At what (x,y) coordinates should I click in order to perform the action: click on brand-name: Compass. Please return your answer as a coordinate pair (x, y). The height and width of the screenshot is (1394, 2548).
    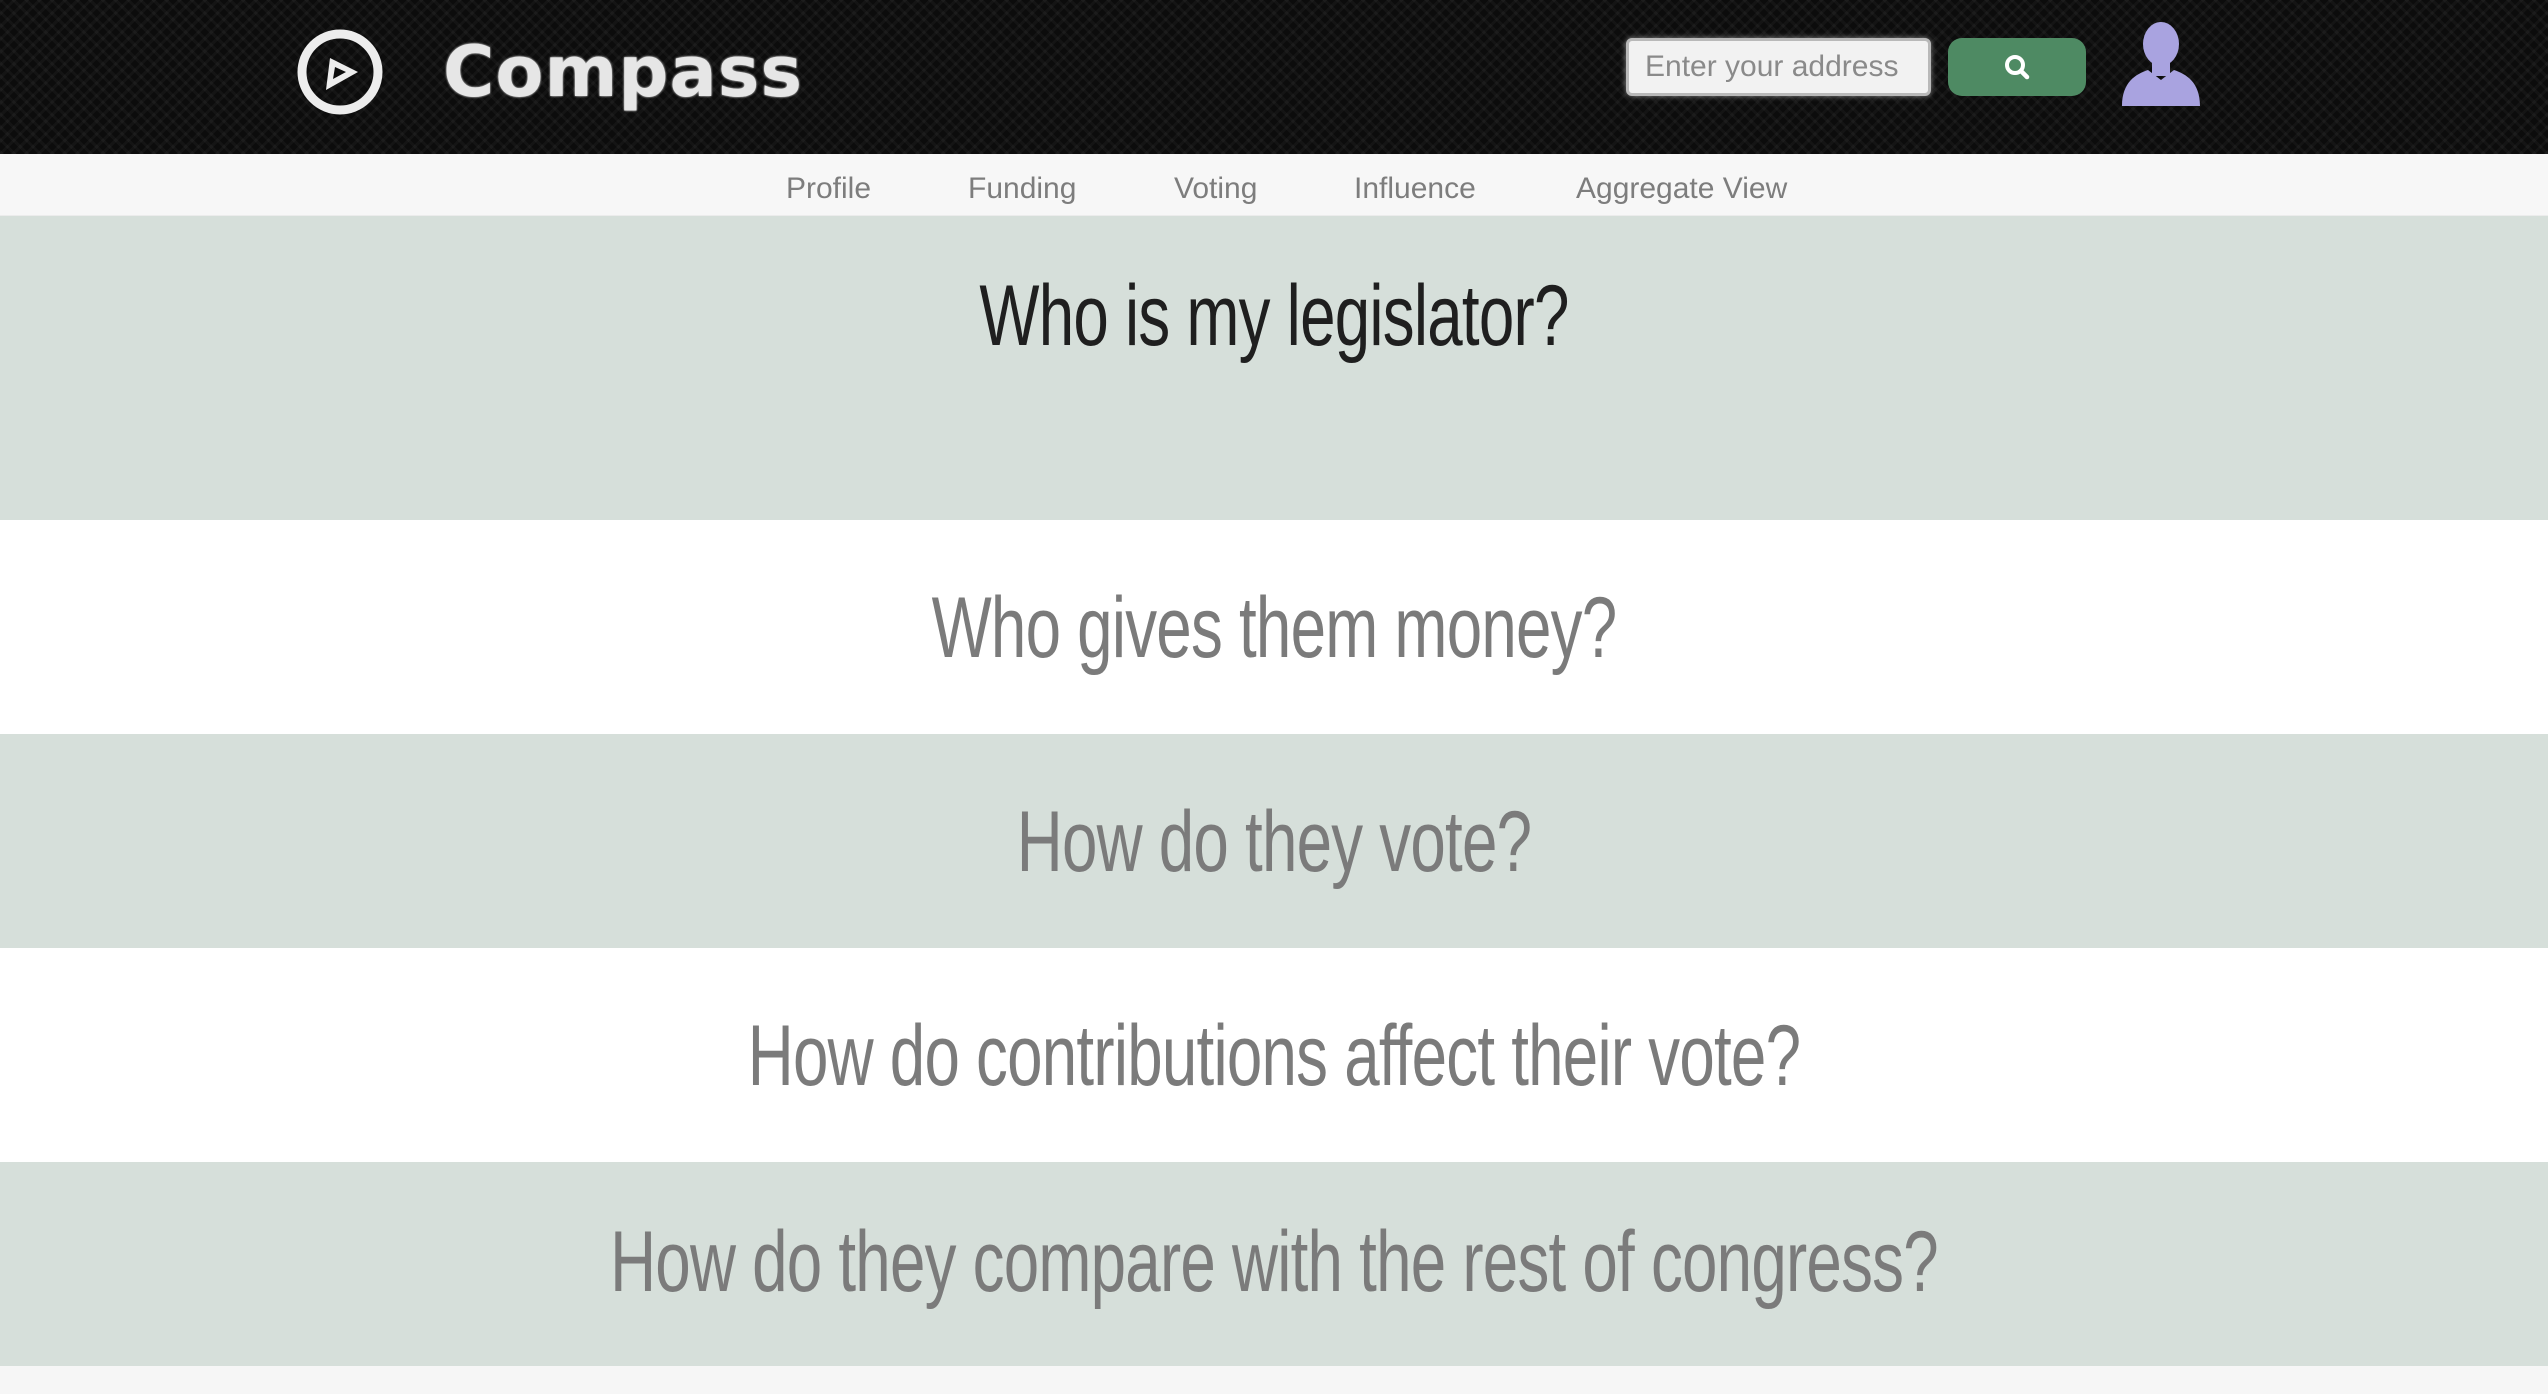
    Looking at the image, I should click on (623, 72).